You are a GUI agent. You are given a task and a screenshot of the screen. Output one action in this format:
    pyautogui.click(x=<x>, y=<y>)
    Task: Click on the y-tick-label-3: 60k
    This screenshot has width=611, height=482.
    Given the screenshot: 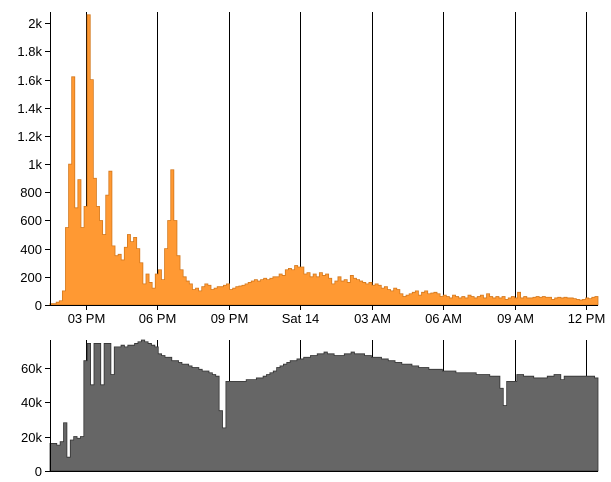 What is the action you would take?
    pyautogui.click(x=31, y=368)
    